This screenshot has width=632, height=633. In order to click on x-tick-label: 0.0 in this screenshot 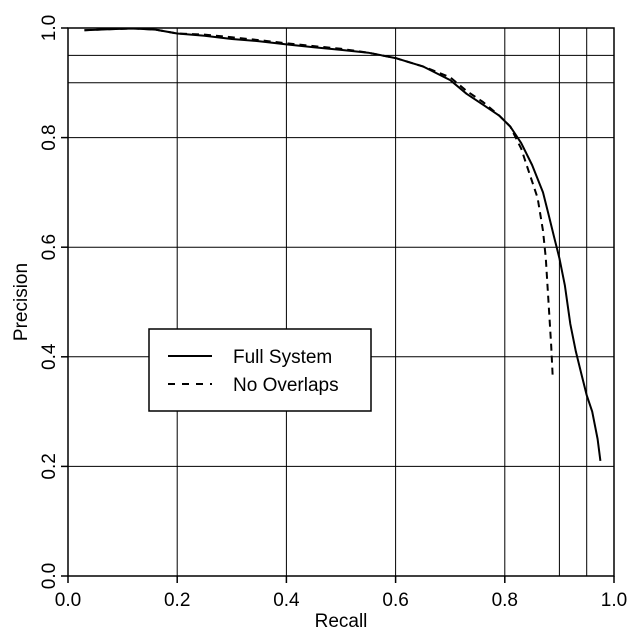, I will do `click(68, 600)`.